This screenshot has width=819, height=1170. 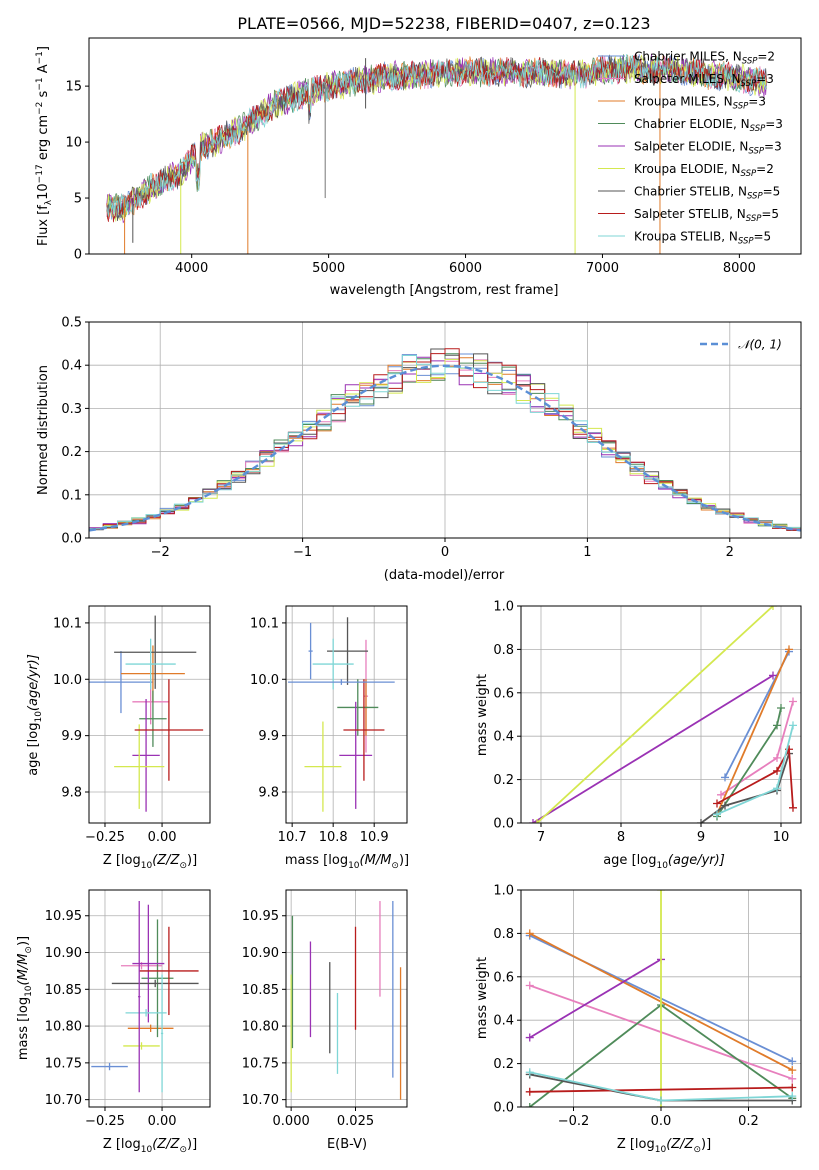 What do you see at coordinates (587, 552) in the screenshot?
I see `x-tick-label: 1` at bounding box center [587, 552].